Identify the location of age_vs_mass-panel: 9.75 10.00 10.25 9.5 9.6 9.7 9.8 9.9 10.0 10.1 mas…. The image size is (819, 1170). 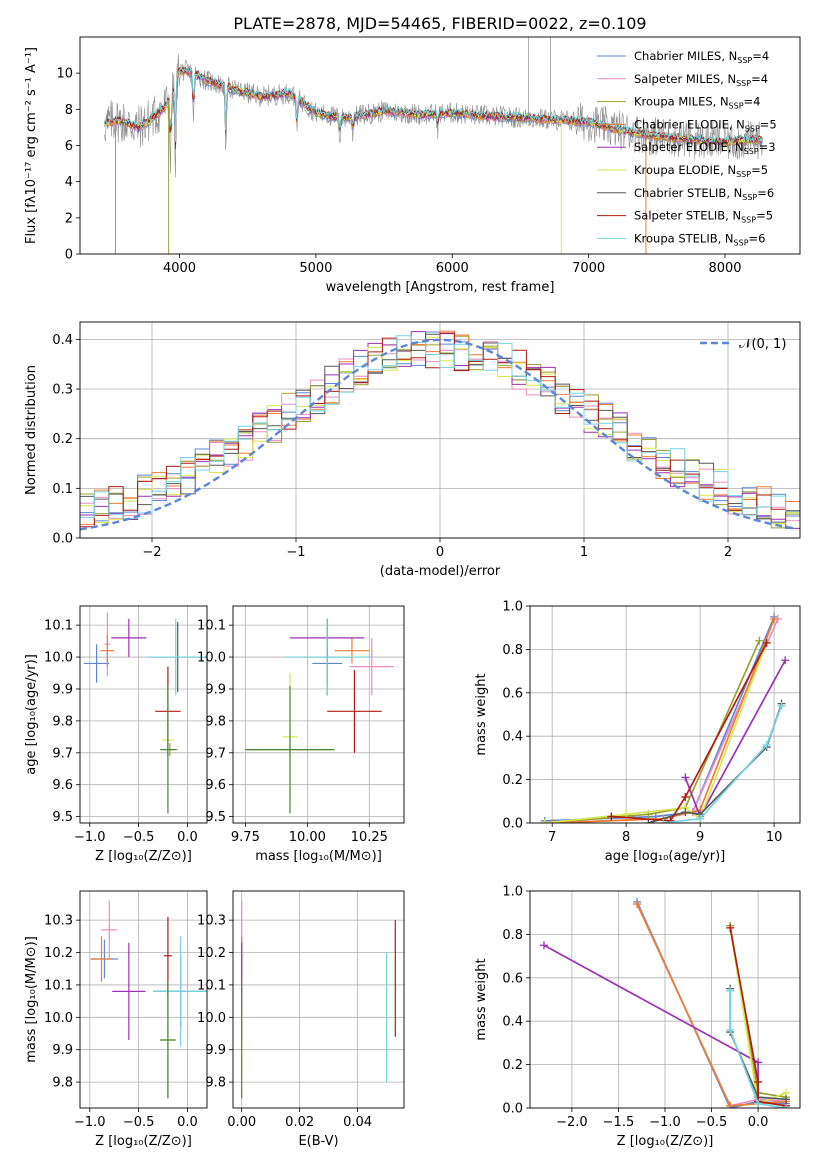
(301, 734).